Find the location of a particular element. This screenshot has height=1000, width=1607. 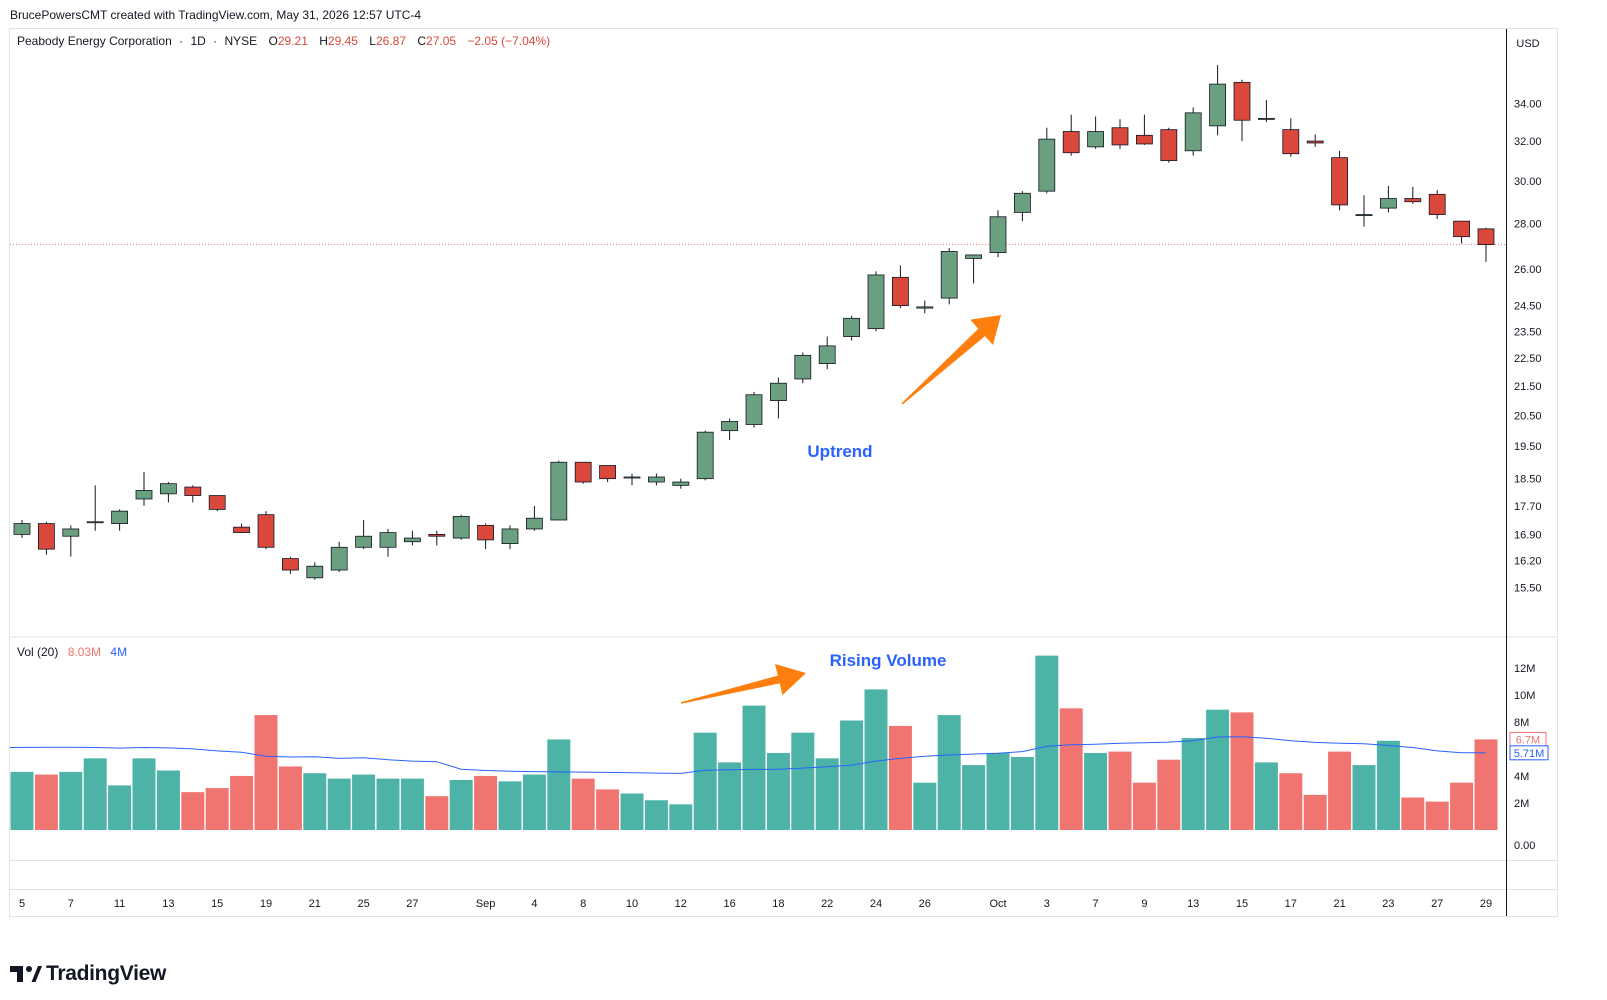

price-tick-label: 34.00 is located at coordinates (1528, 105).